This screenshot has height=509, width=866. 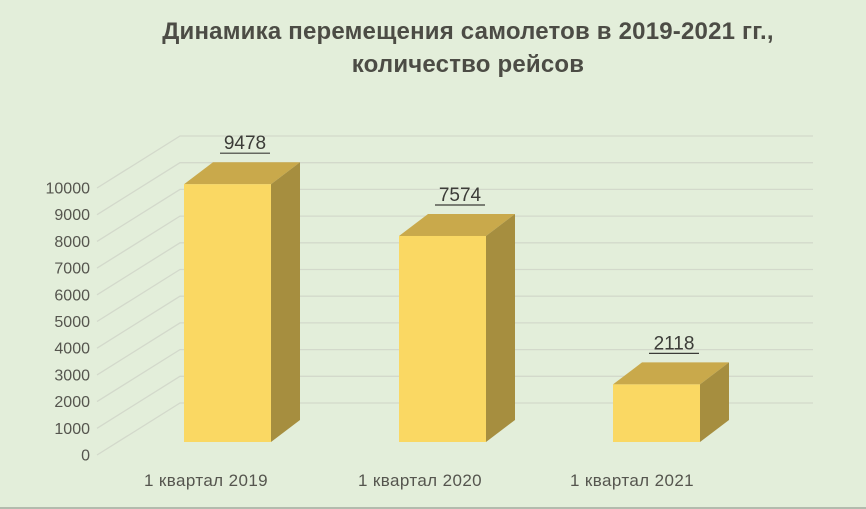 I want to click on data-label: 7574, so click(x=460, y=195).